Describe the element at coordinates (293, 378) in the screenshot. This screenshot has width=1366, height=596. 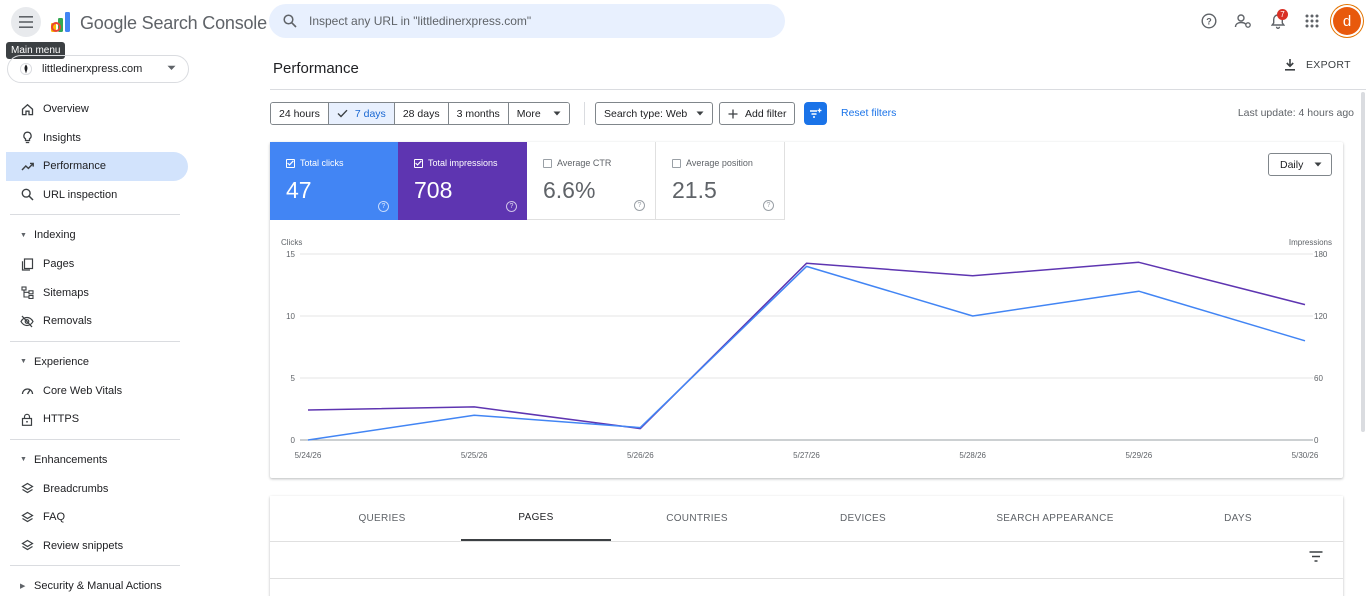
I see `y-tick-label-left: 5` at that location.